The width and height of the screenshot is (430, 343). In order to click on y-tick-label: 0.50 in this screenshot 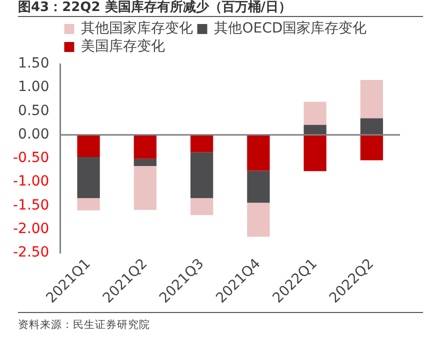, I will do `click(34, 110)`.